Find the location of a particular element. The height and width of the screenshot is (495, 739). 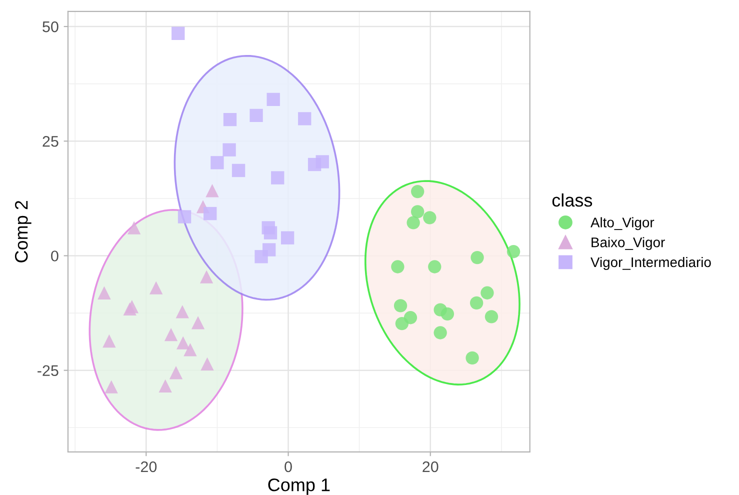

y-tick-label: -25 is located at coordinates (48, 370).